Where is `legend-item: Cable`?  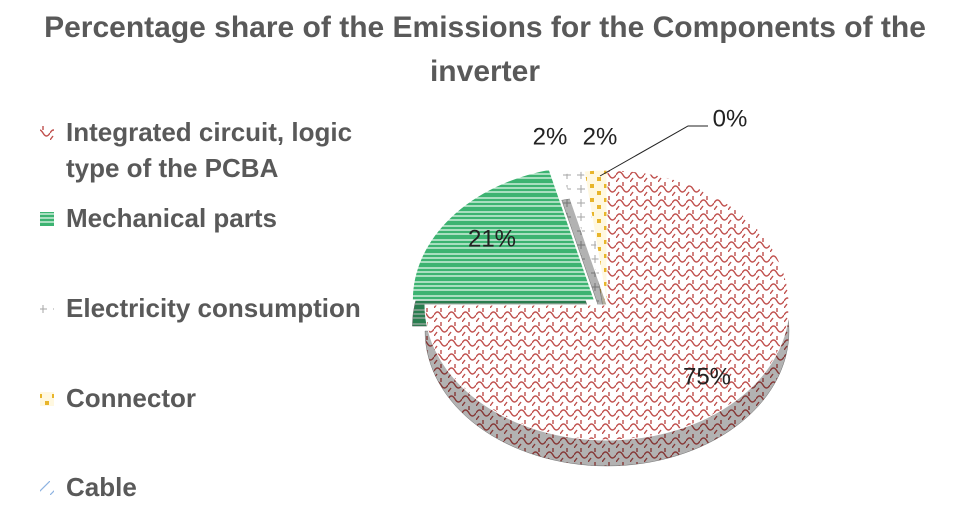 legend-item: Cable is located at coordinates (223, 487).